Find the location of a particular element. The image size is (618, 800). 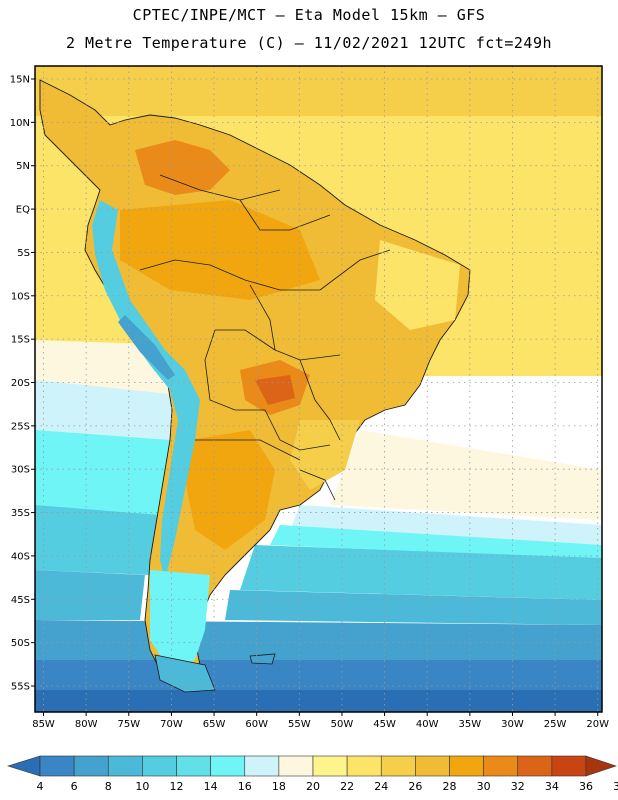

lon-tick-label: 80W is located at coordinates (86, 724).